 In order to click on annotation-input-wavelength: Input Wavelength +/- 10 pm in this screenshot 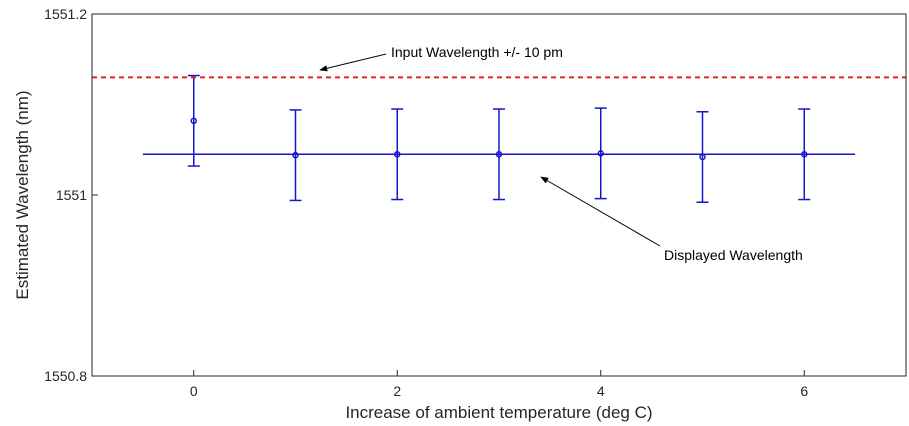, I will do `click(477, 52)`.